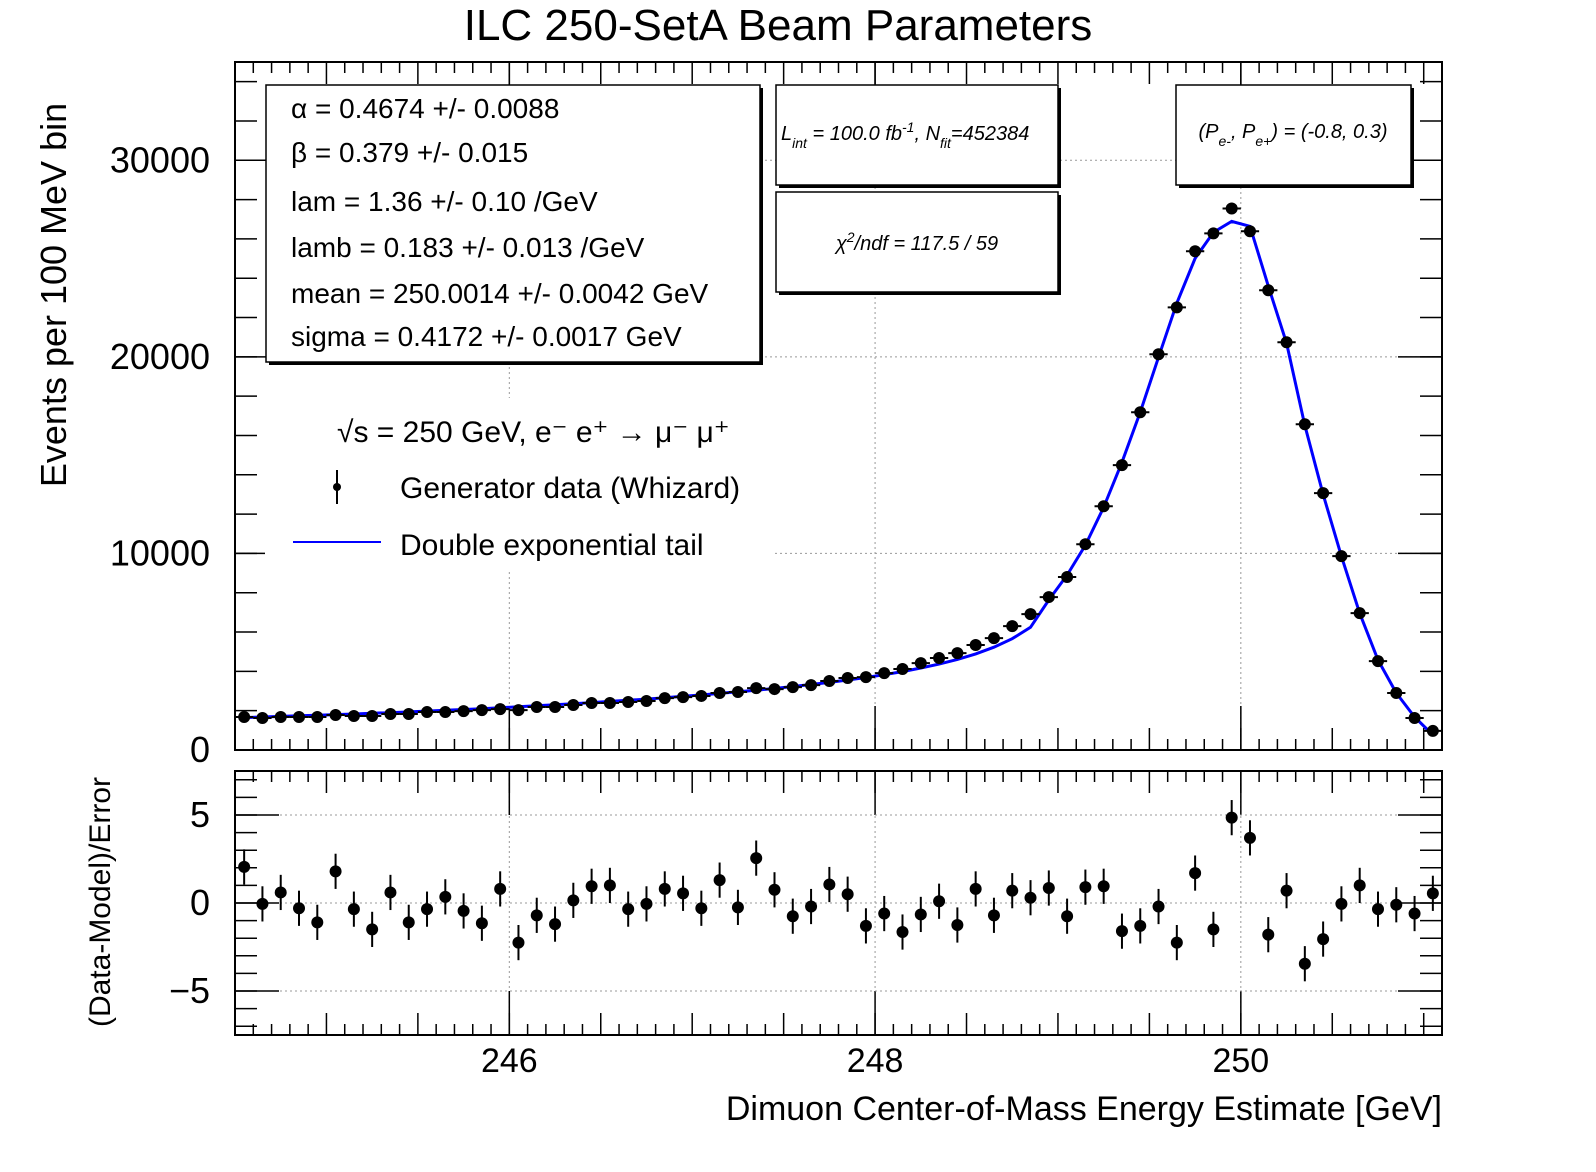  What do you see at coordinates (1208, 132) in the screenshot?
I see `polarization-text-part: (P` at bounding box center [1208, 132].